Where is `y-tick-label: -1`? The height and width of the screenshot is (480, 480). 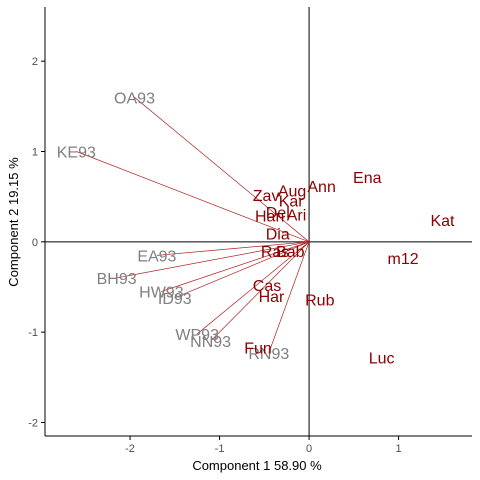
y-tick-label: -1 is located at coordinates (33, 333).